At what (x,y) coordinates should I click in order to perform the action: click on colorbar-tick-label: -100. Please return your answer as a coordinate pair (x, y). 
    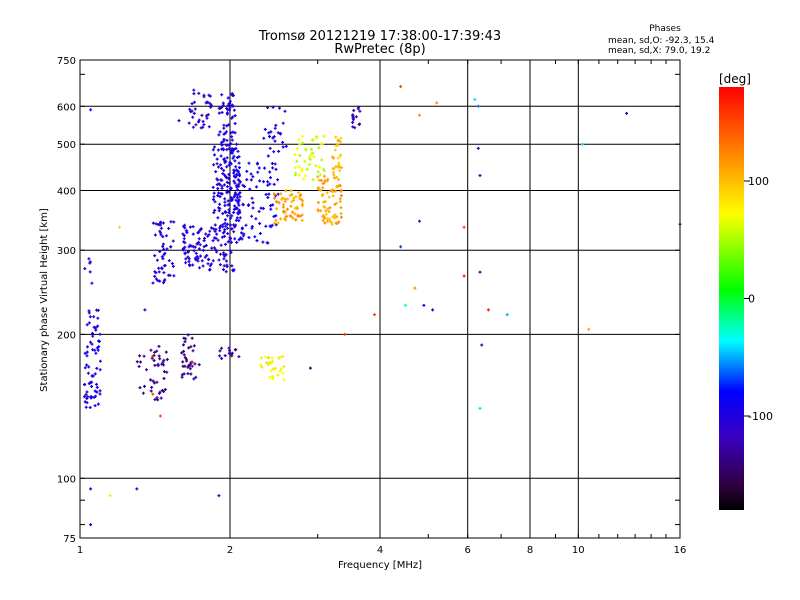
    Looking at the image, I should click on (760, 416).